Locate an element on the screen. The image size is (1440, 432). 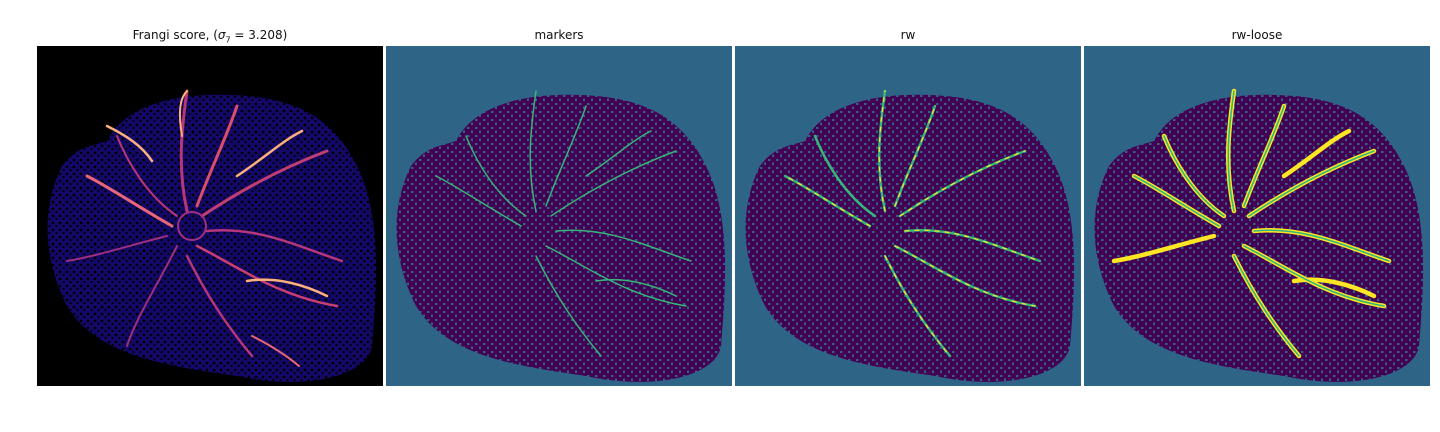
vessels is located at coordinates (205, 228).